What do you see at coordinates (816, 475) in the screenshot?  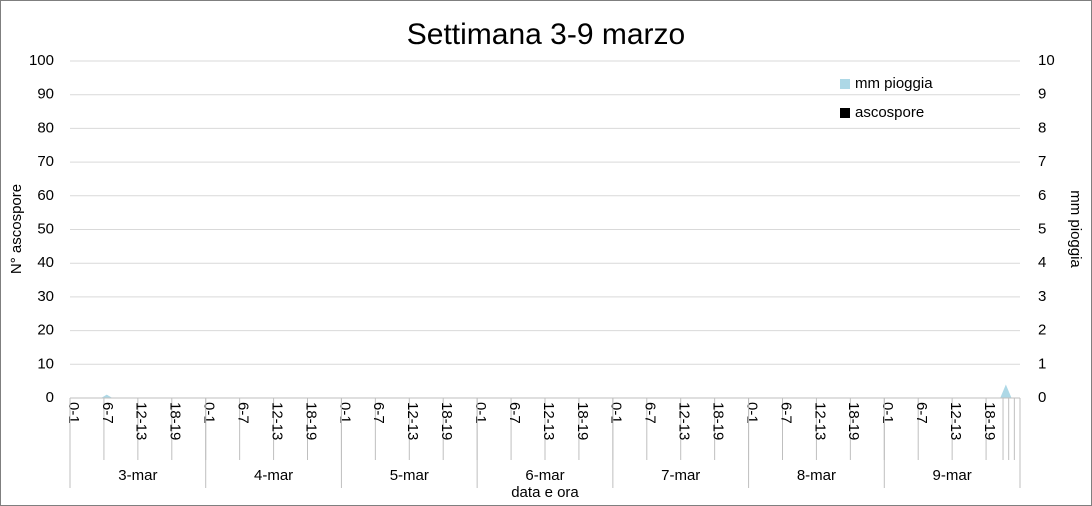 I see `group-label: 8-mar` at bounding box center [816, 475].